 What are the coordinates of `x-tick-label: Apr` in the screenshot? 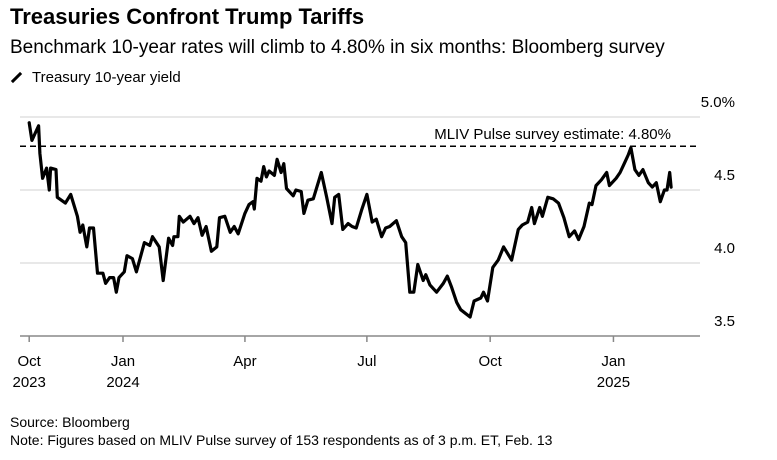 It's located at (244, 361).